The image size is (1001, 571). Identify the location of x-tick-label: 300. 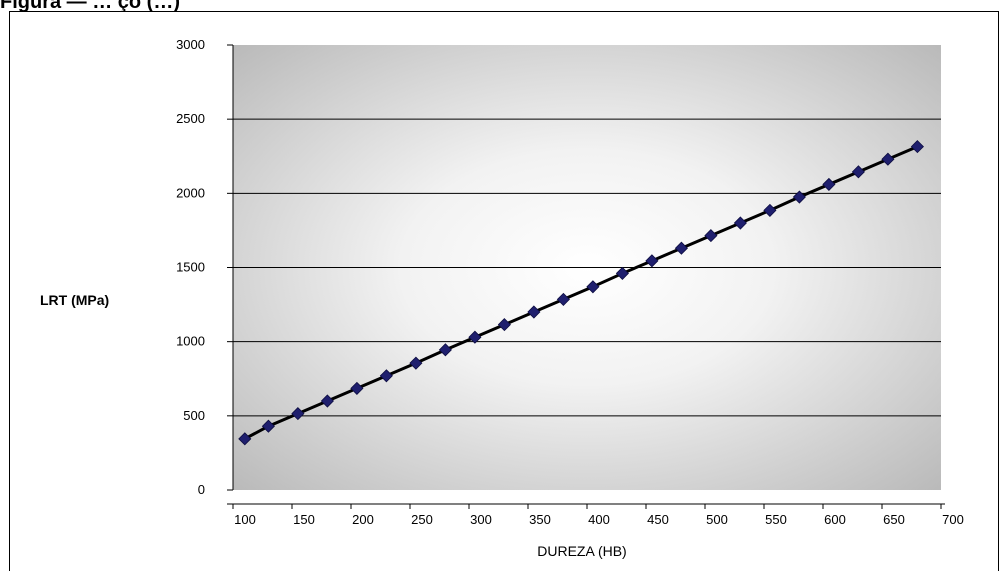
(481, 519).